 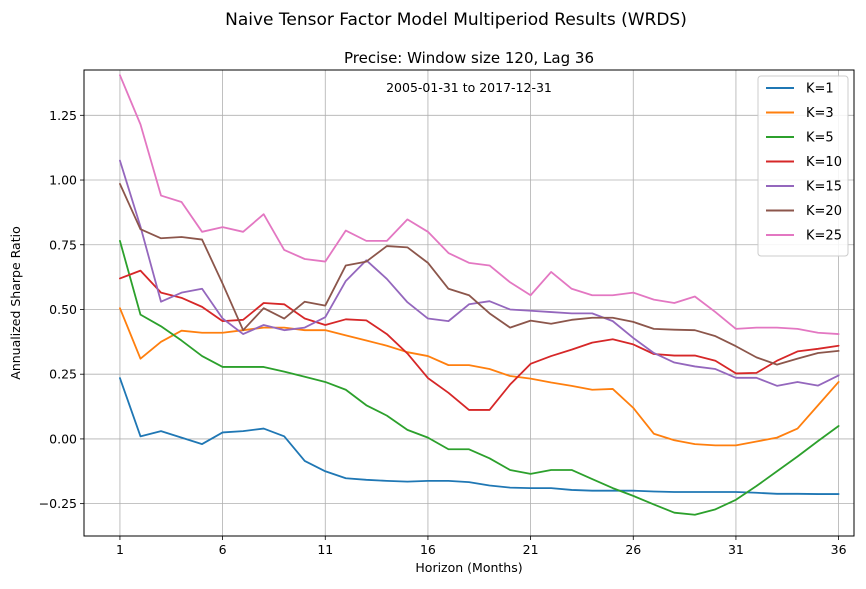 I want to click on legend-label: K=5, so click(x=820, y=138).